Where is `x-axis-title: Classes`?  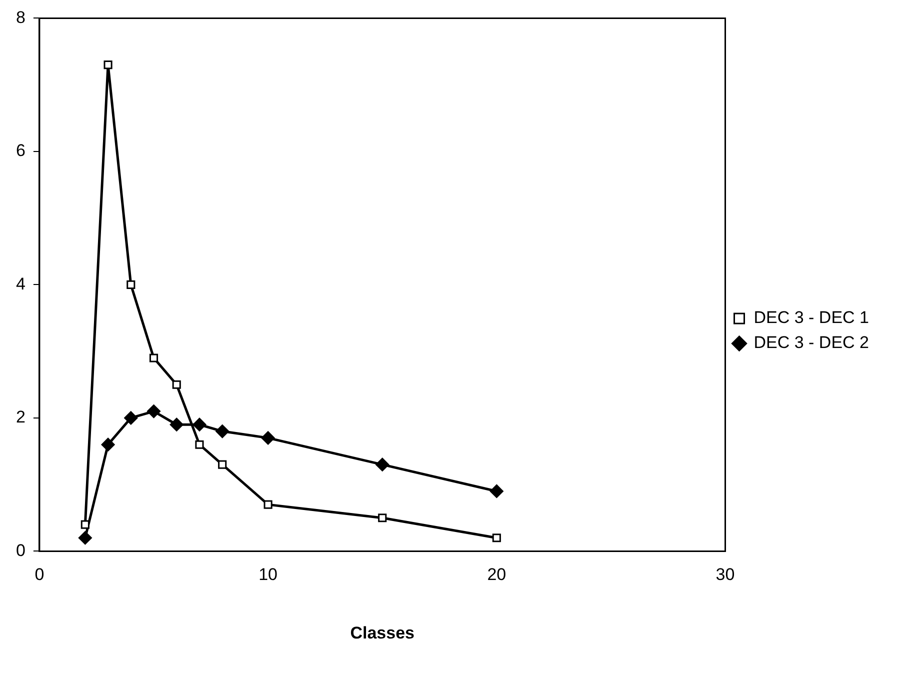 x-axis-title: Classes is located at coordinates (382, 632).